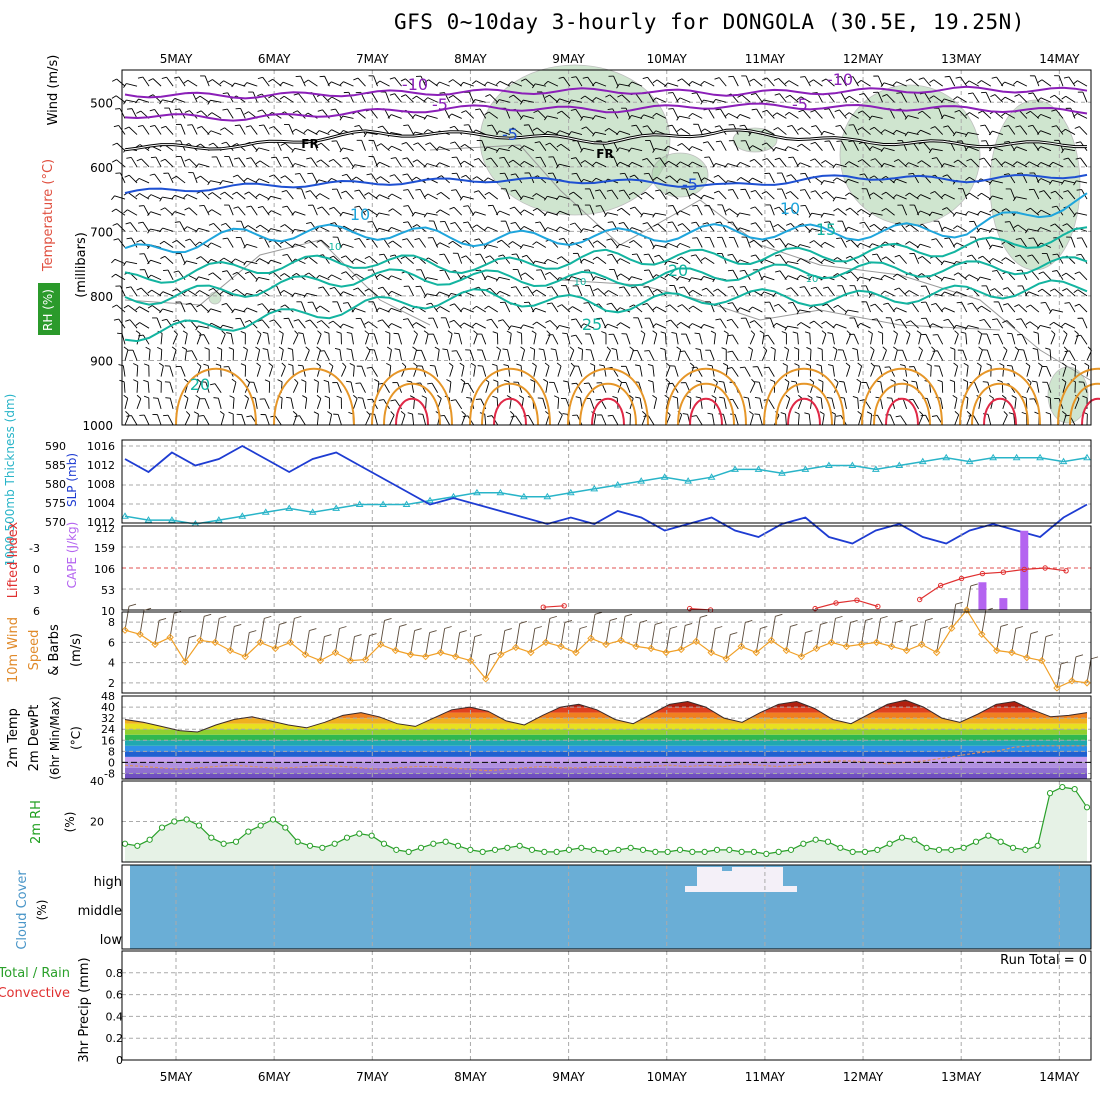 Image resolution: width=1100 pixels, height=1100 pixels. What do you see at coordinates (692, 851) in the screenshot?
I see `rh-point` at bounding box center [692, 851].